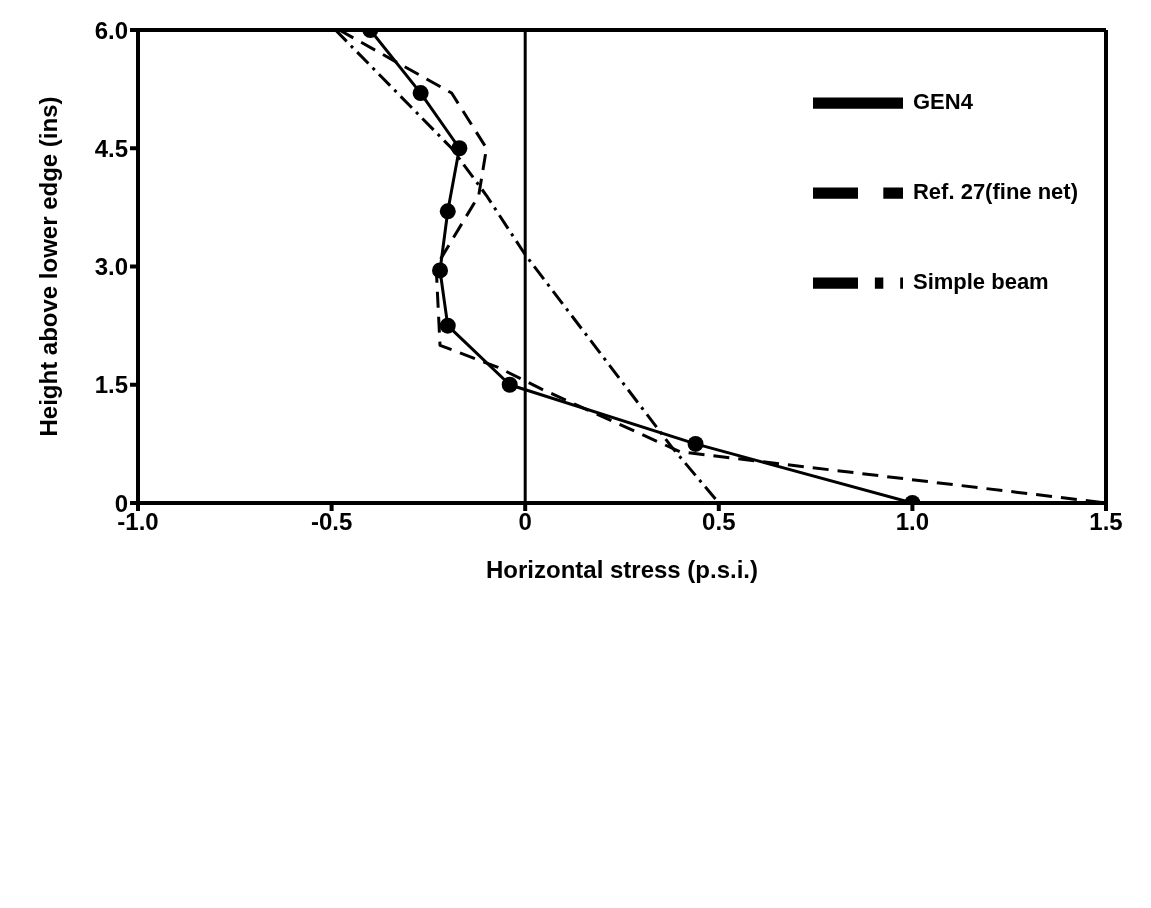  Describe the element at coordinates (942, 101) in the screenshot. I see `legend-label: GEN4` at that location.